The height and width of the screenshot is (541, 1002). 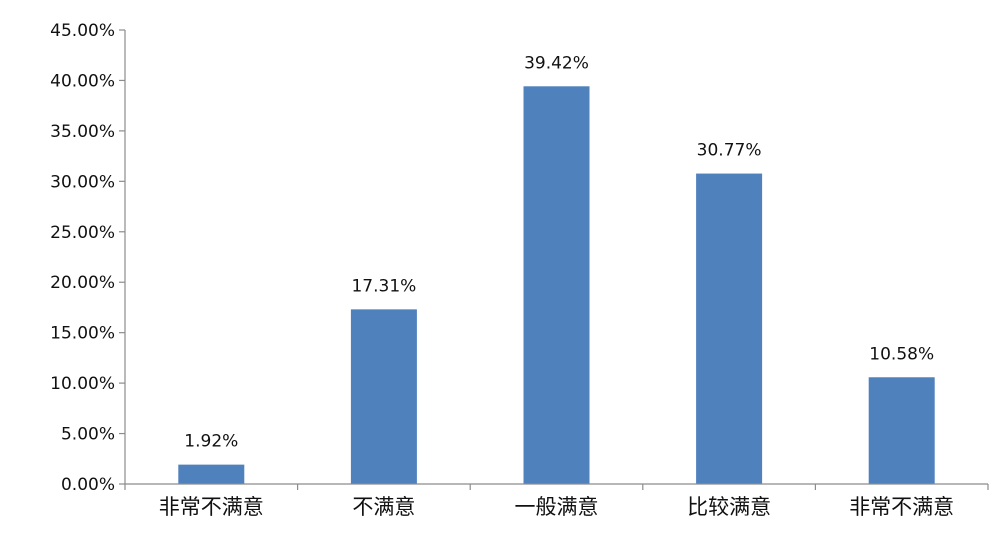 What do you see at coordinates (82, 283) in the screenshot?
I see `y-tick-label: 20.00%` at bounding box center [82, 283].